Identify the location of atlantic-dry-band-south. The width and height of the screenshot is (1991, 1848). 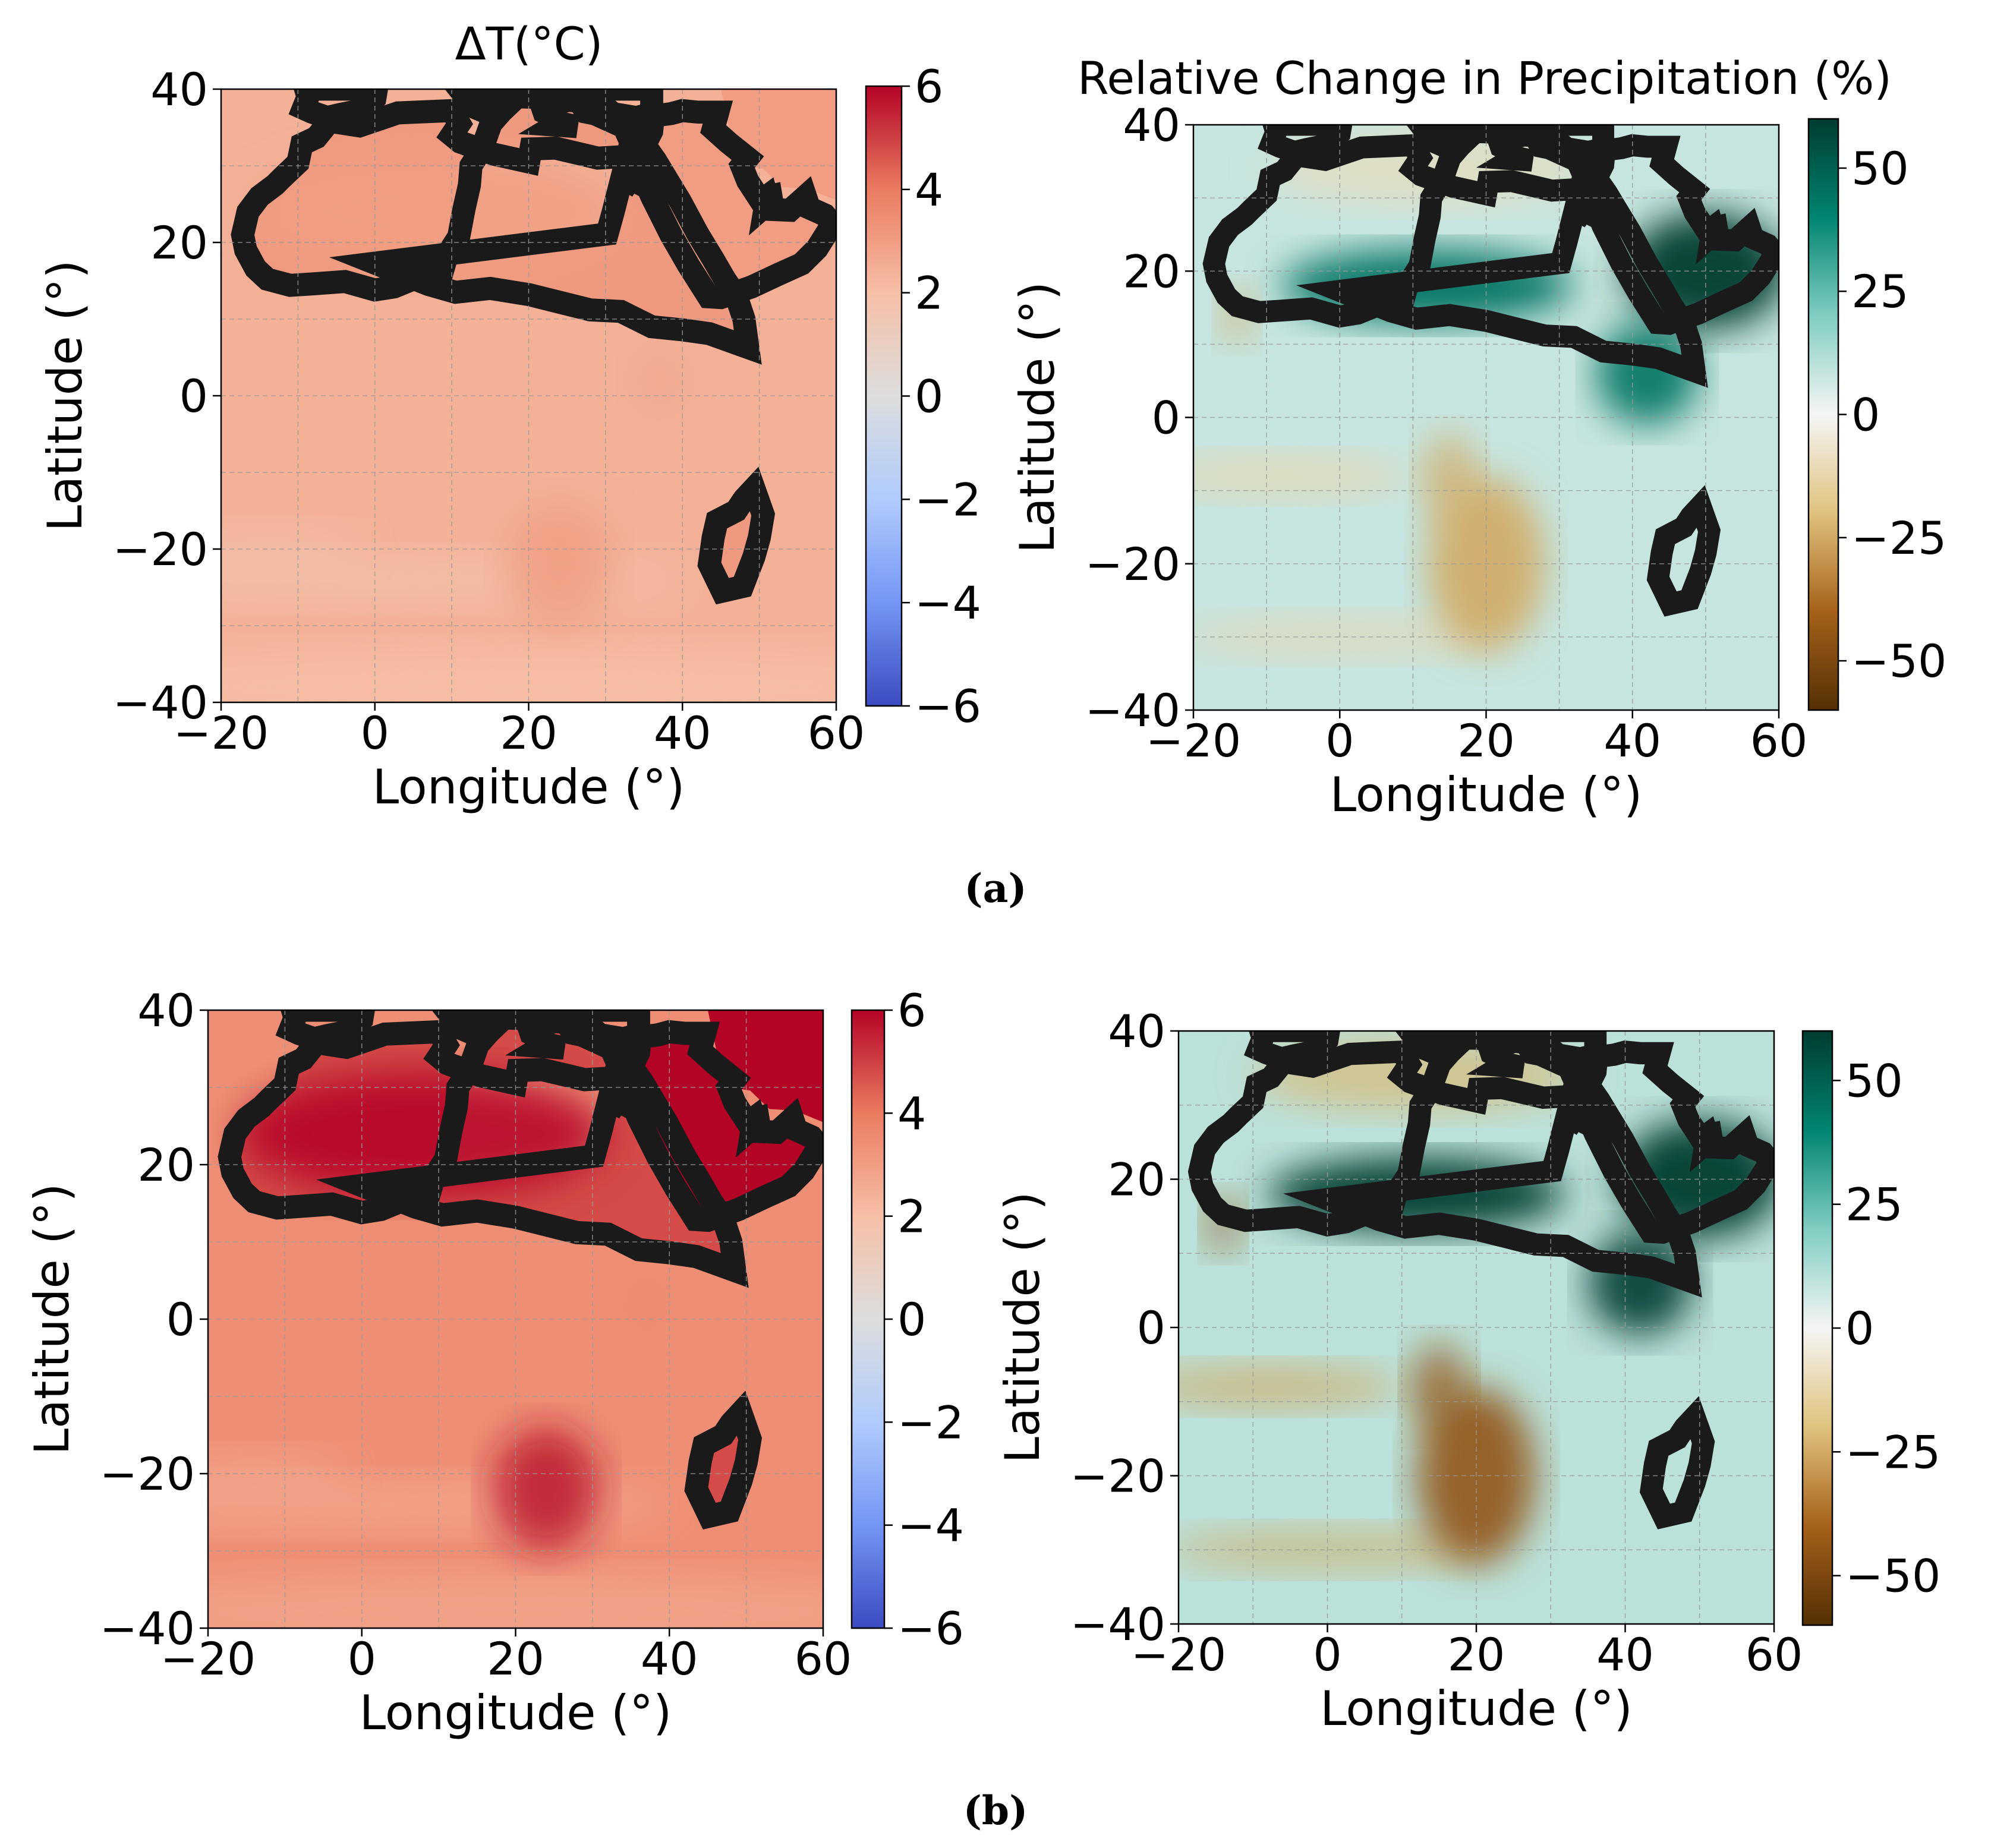
(1335, 1549).